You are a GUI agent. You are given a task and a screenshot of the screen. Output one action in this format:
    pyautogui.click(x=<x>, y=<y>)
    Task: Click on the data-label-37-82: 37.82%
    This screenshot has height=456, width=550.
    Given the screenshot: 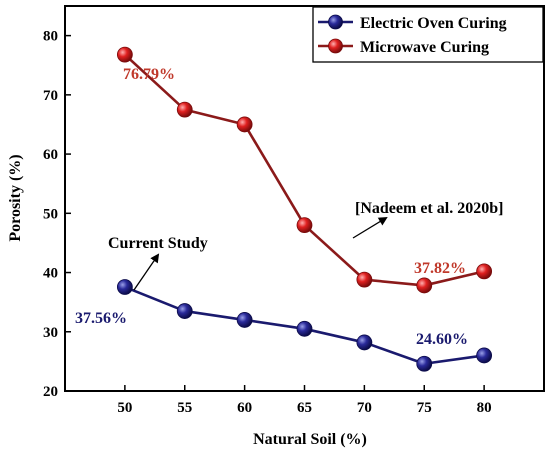 What is the action you would take?
    pyautogui.click(x=440, y=268)
    